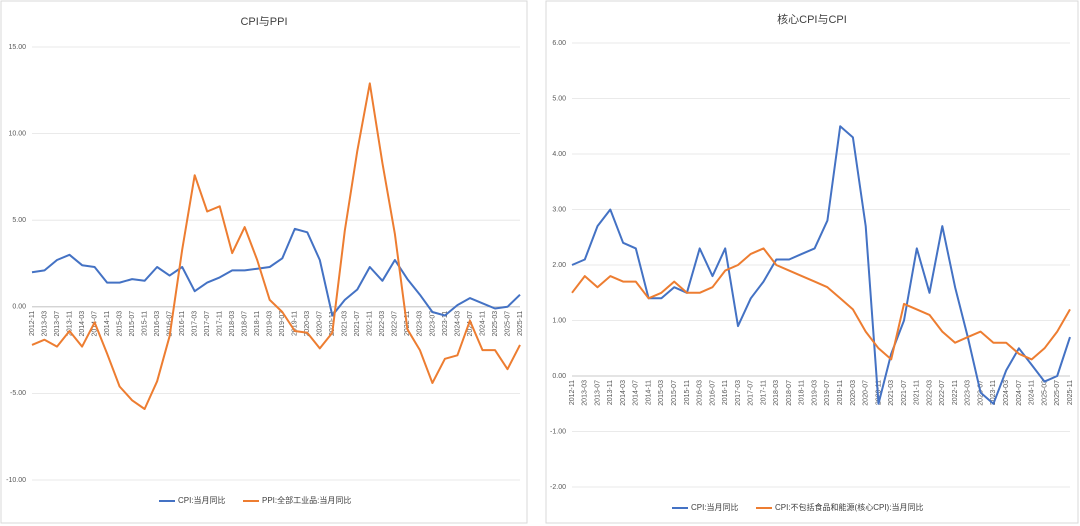 The width and height of the screenshot is (1080, 526). Describe the element at coordinates (1019, 393) in the screenshot. I see `x-tick-label: 2024-07` at that location.